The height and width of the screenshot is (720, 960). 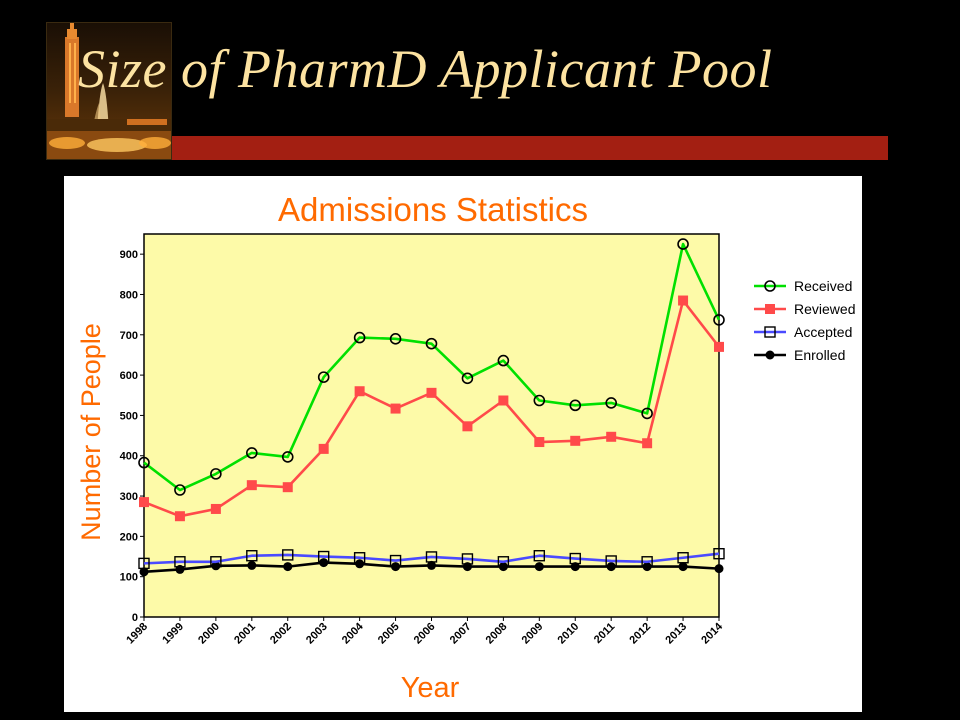 I want to click on y-tick-label: 700, so click(x=129, y=336).